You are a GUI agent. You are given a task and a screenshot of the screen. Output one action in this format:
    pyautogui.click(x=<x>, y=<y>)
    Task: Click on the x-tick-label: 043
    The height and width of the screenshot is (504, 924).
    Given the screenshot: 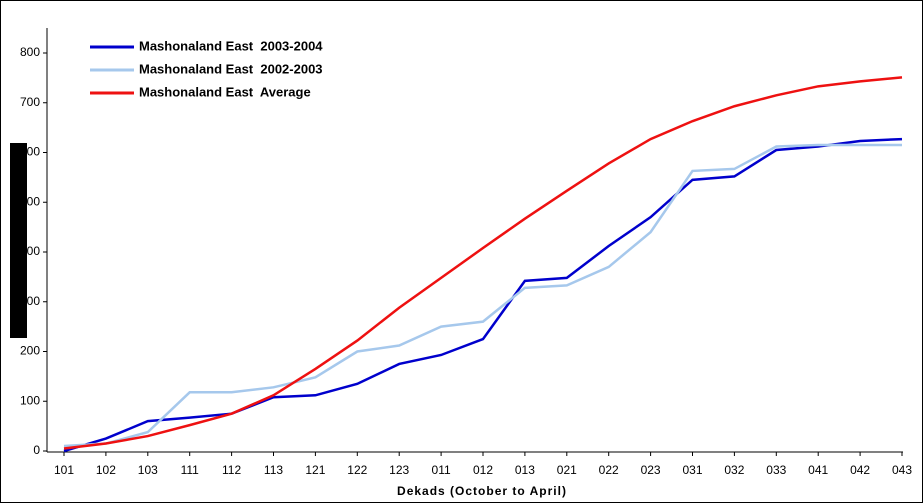 What is the action you would take?
    pyautogui.click(x=902, y=470)
    